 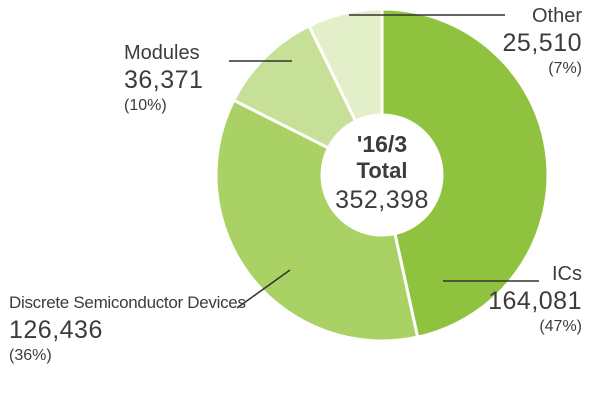 I want to click on slice-label-modules: Modules 36,371 (10%), so click(x=163, y=79).